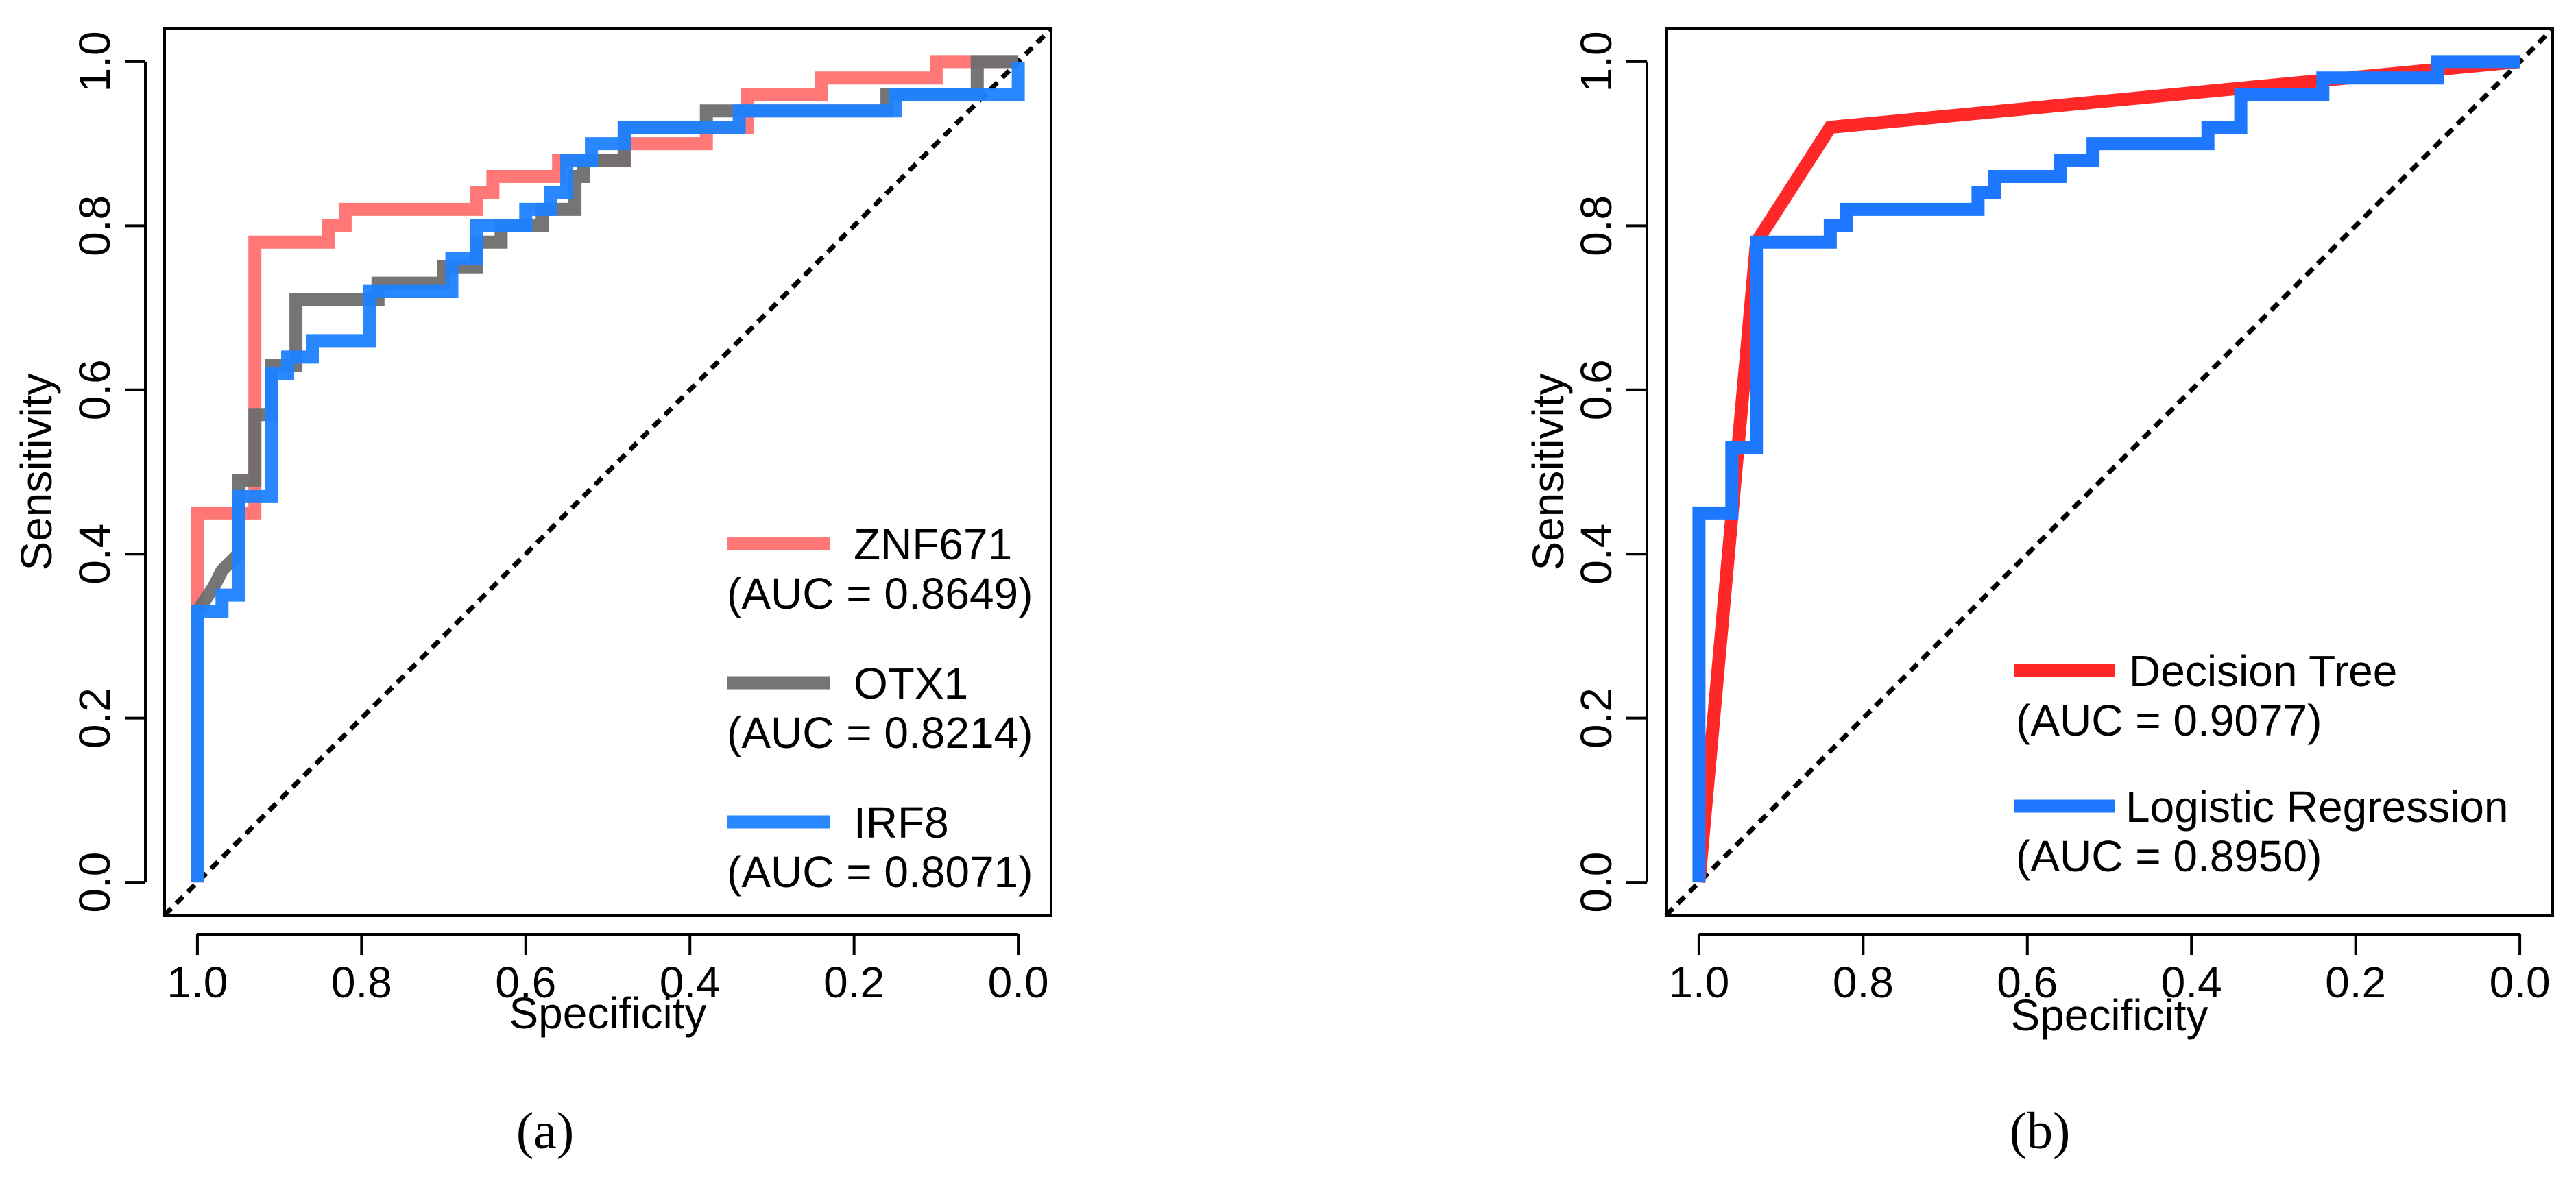 This screenshot has height=1177, width=2576. Describe the element at coordinates (933, 544) in the screenshot. I see `legend-label: ZNF671` at that location.